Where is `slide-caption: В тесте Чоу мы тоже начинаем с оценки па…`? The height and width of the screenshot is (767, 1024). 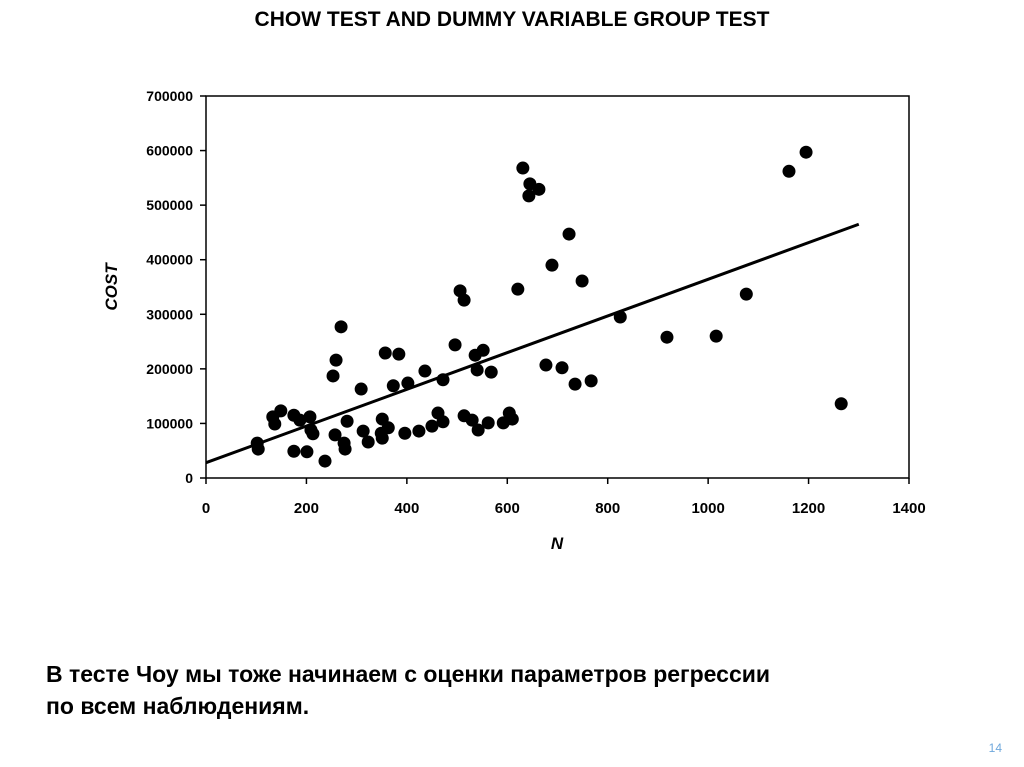
slide-caption: В тесте Чоу мы тоже начинаем с оценки па… is located at coordinates (516, 690).